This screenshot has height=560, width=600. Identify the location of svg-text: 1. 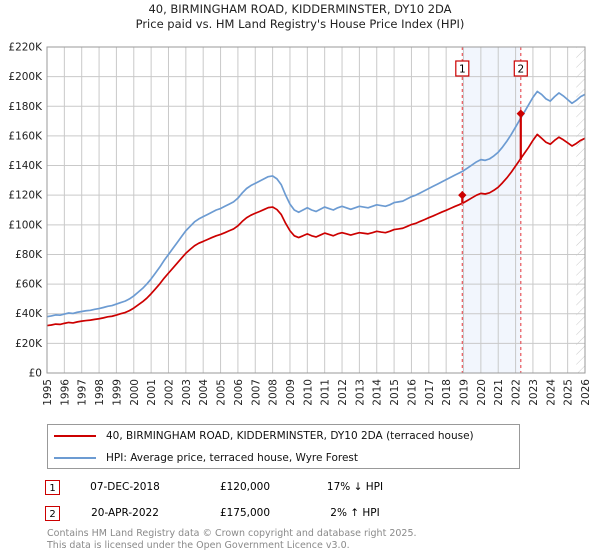
(462, 70).